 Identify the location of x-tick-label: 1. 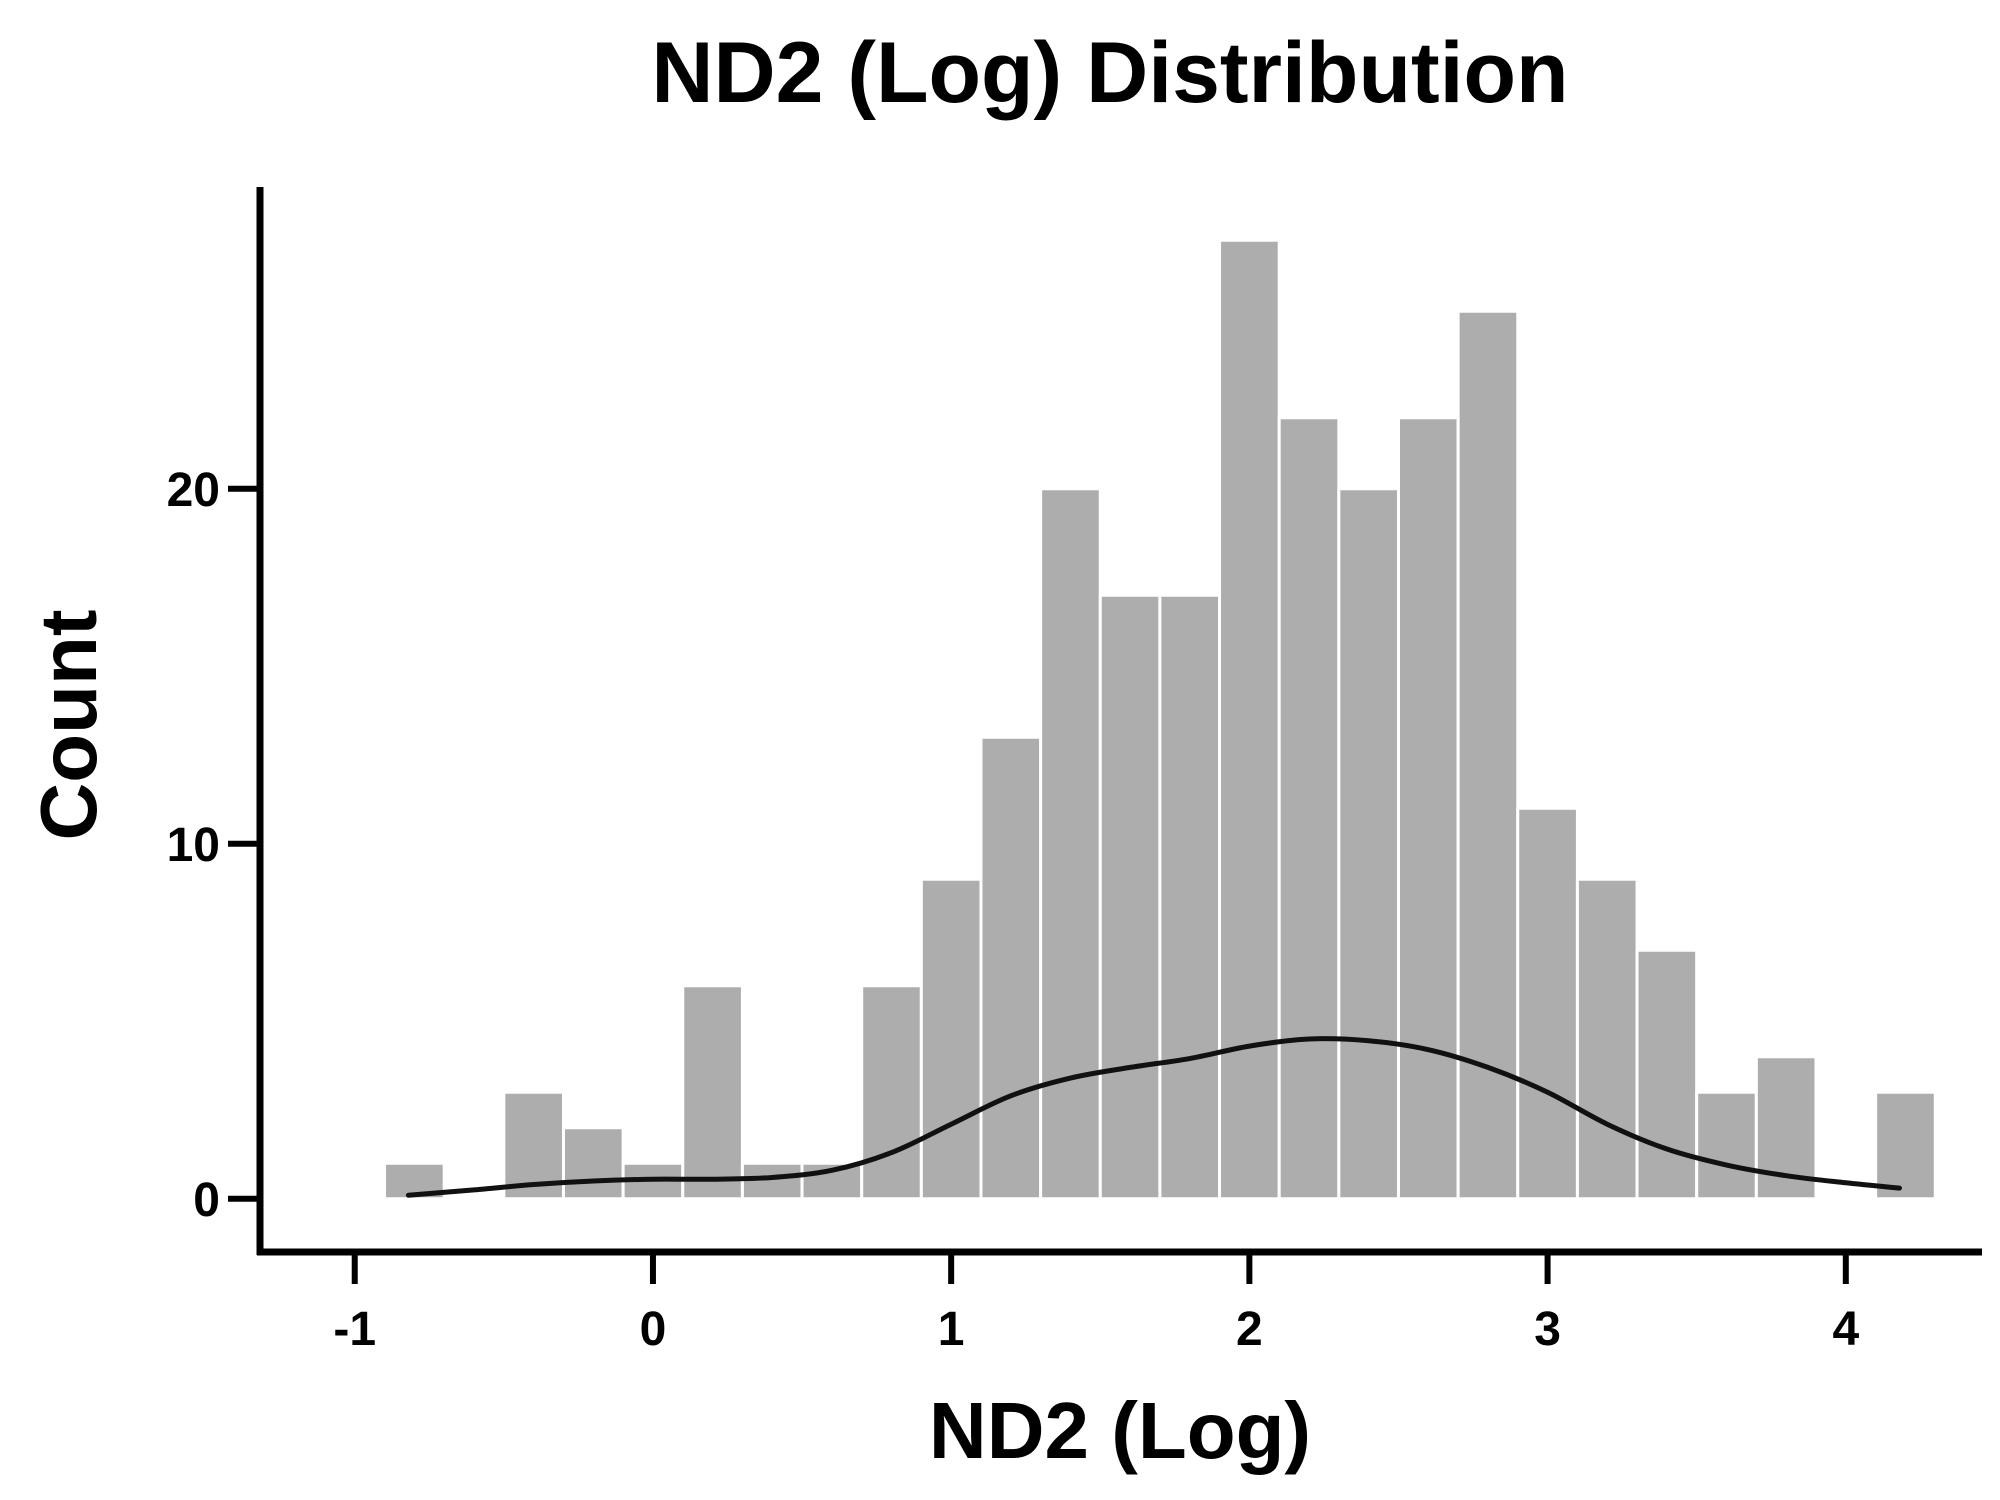
(951, 1329).